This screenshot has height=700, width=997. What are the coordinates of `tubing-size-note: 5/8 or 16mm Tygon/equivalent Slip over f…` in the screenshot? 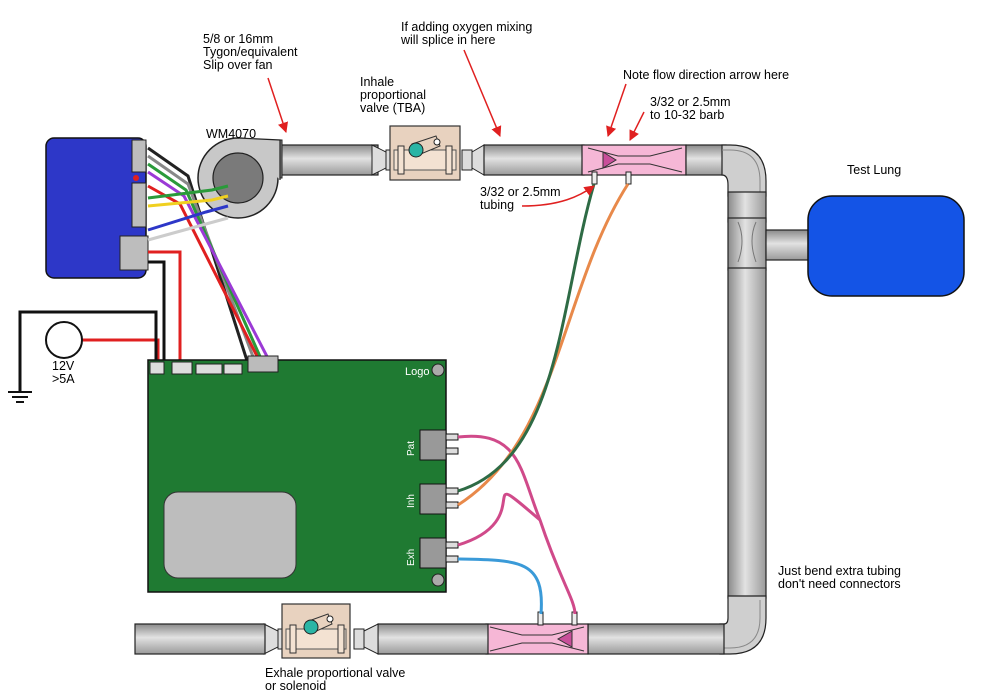 It's located at (250, 52).